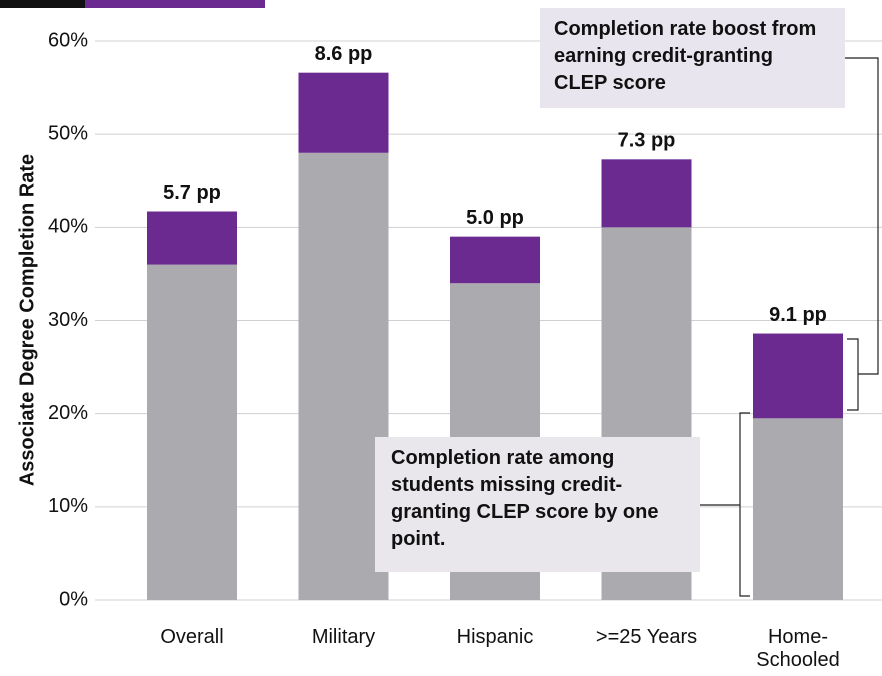  I want to click on x-tick-label: Overall, so click(192, 637).